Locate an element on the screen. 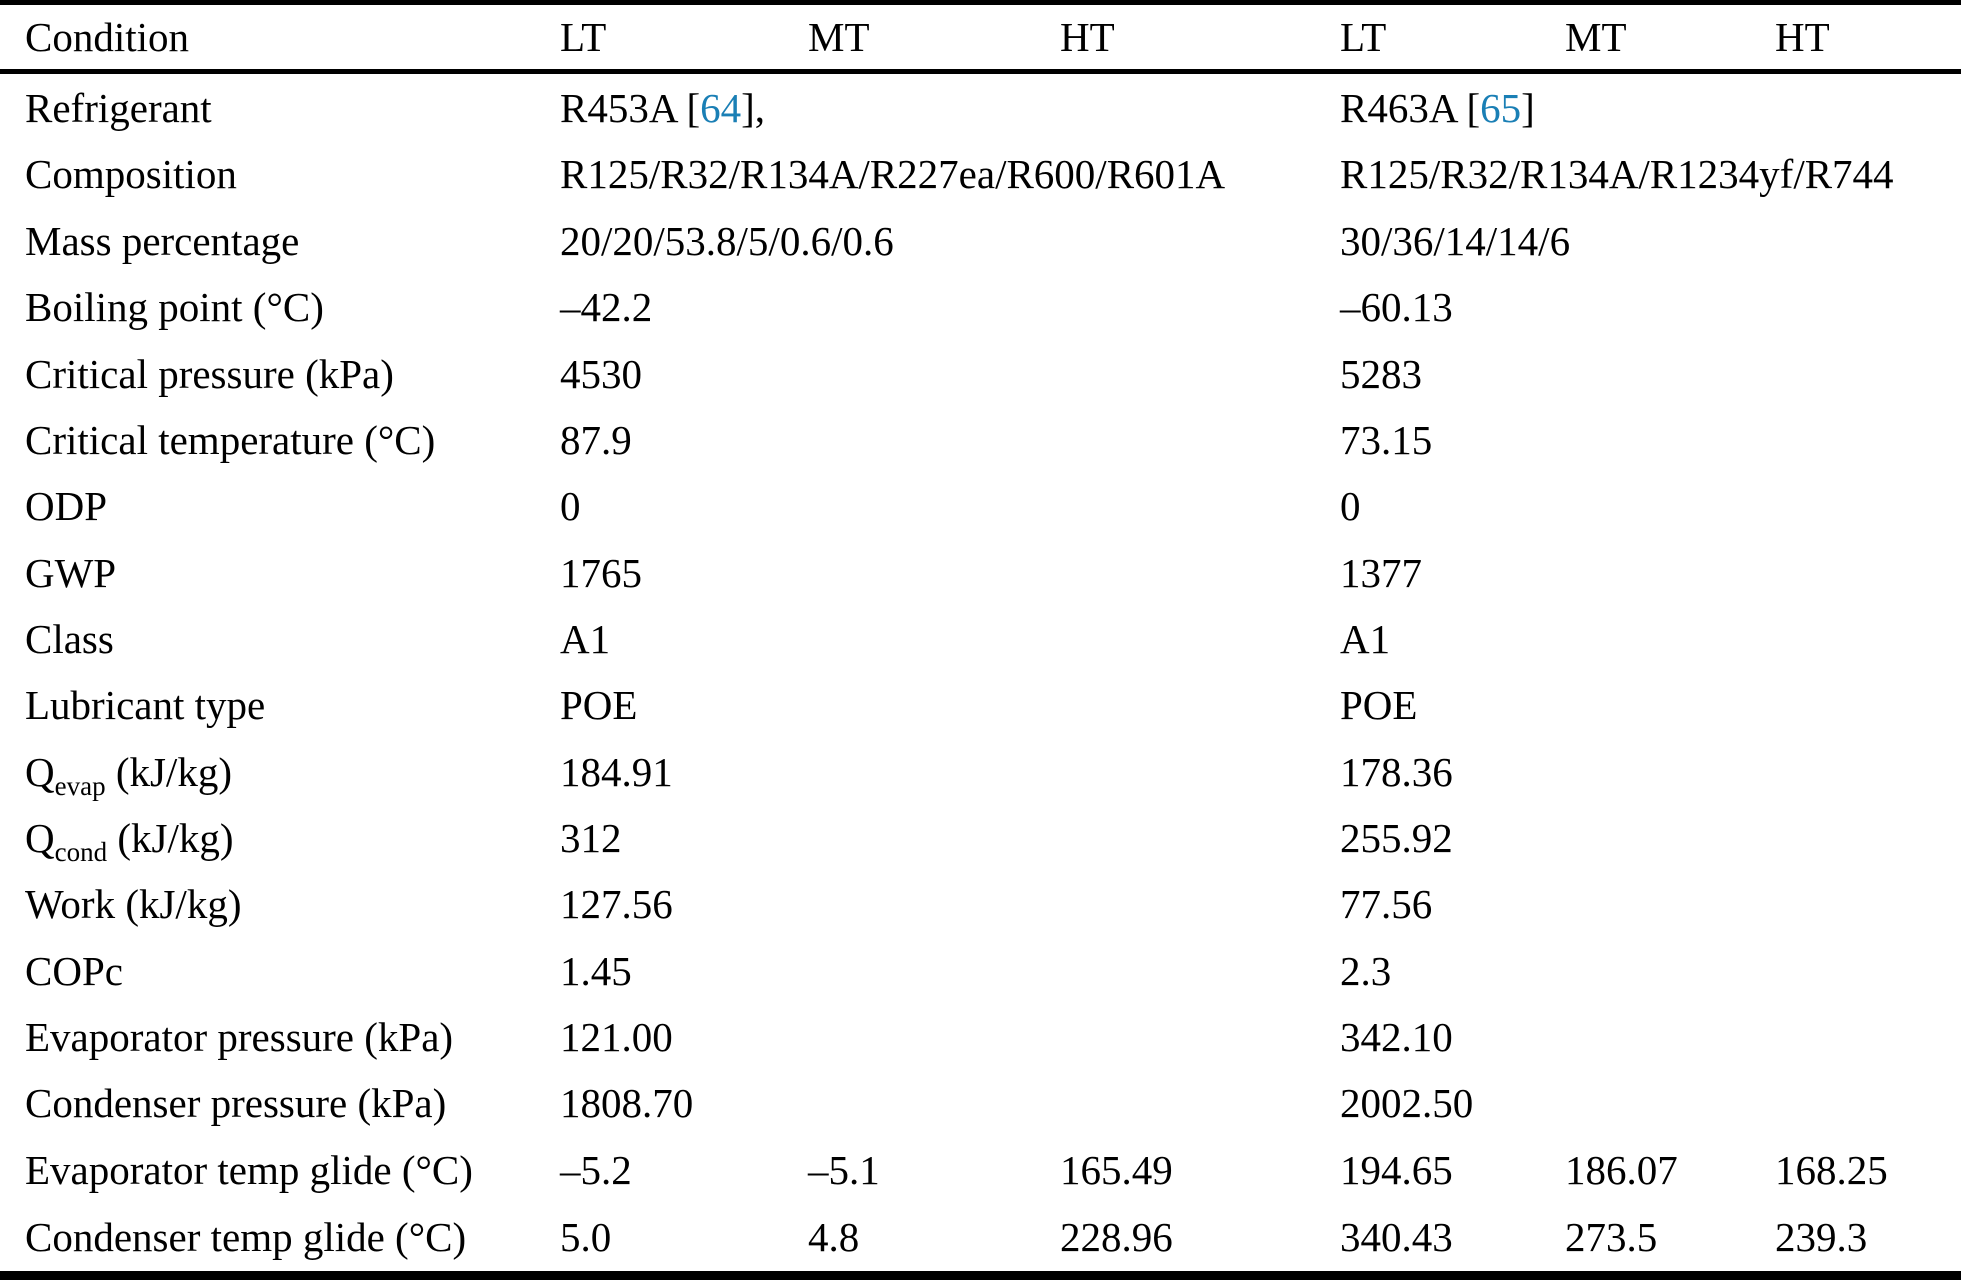 The image size is (1961, 1280). row-label-text: GWP is located at coordinates (71, 572).